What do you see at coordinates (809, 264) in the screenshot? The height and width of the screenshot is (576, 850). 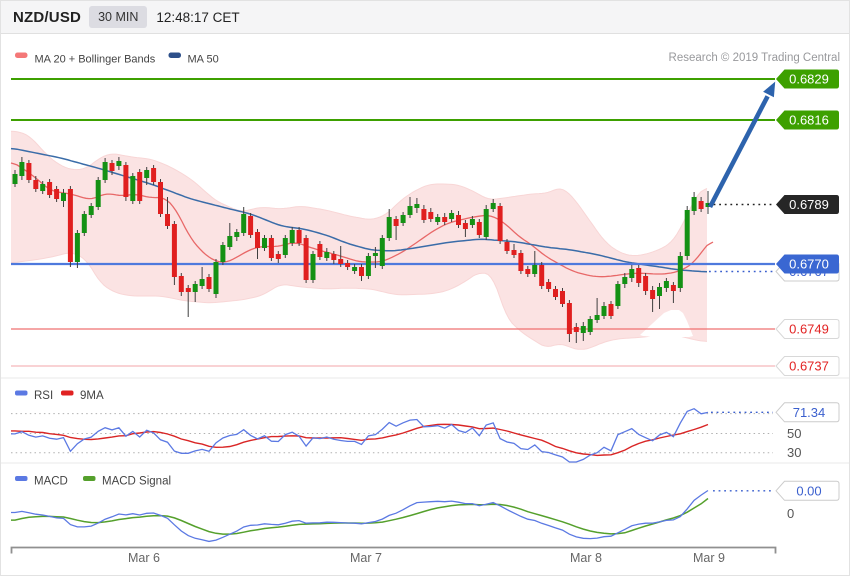 I see `svg-text: 0.6770` at bounding box center [809, 264].